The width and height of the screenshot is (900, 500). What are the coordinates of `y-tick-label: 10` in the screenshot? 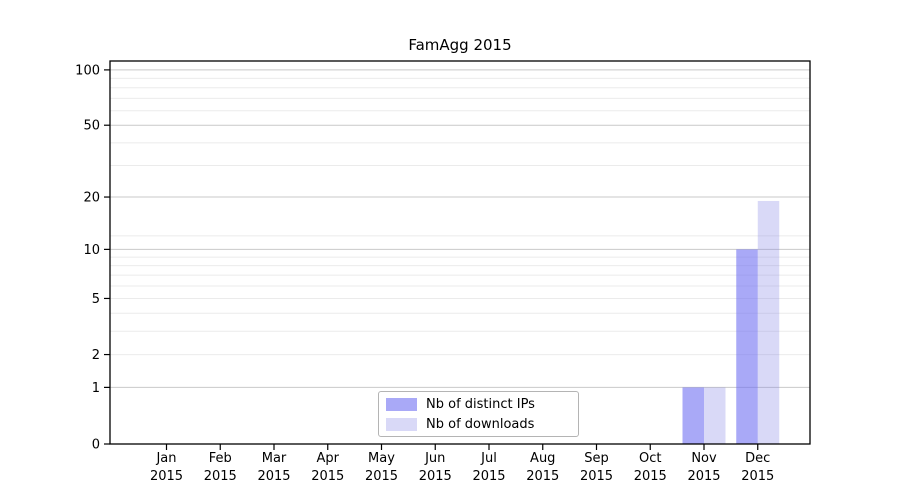 It's located at (91, 250).